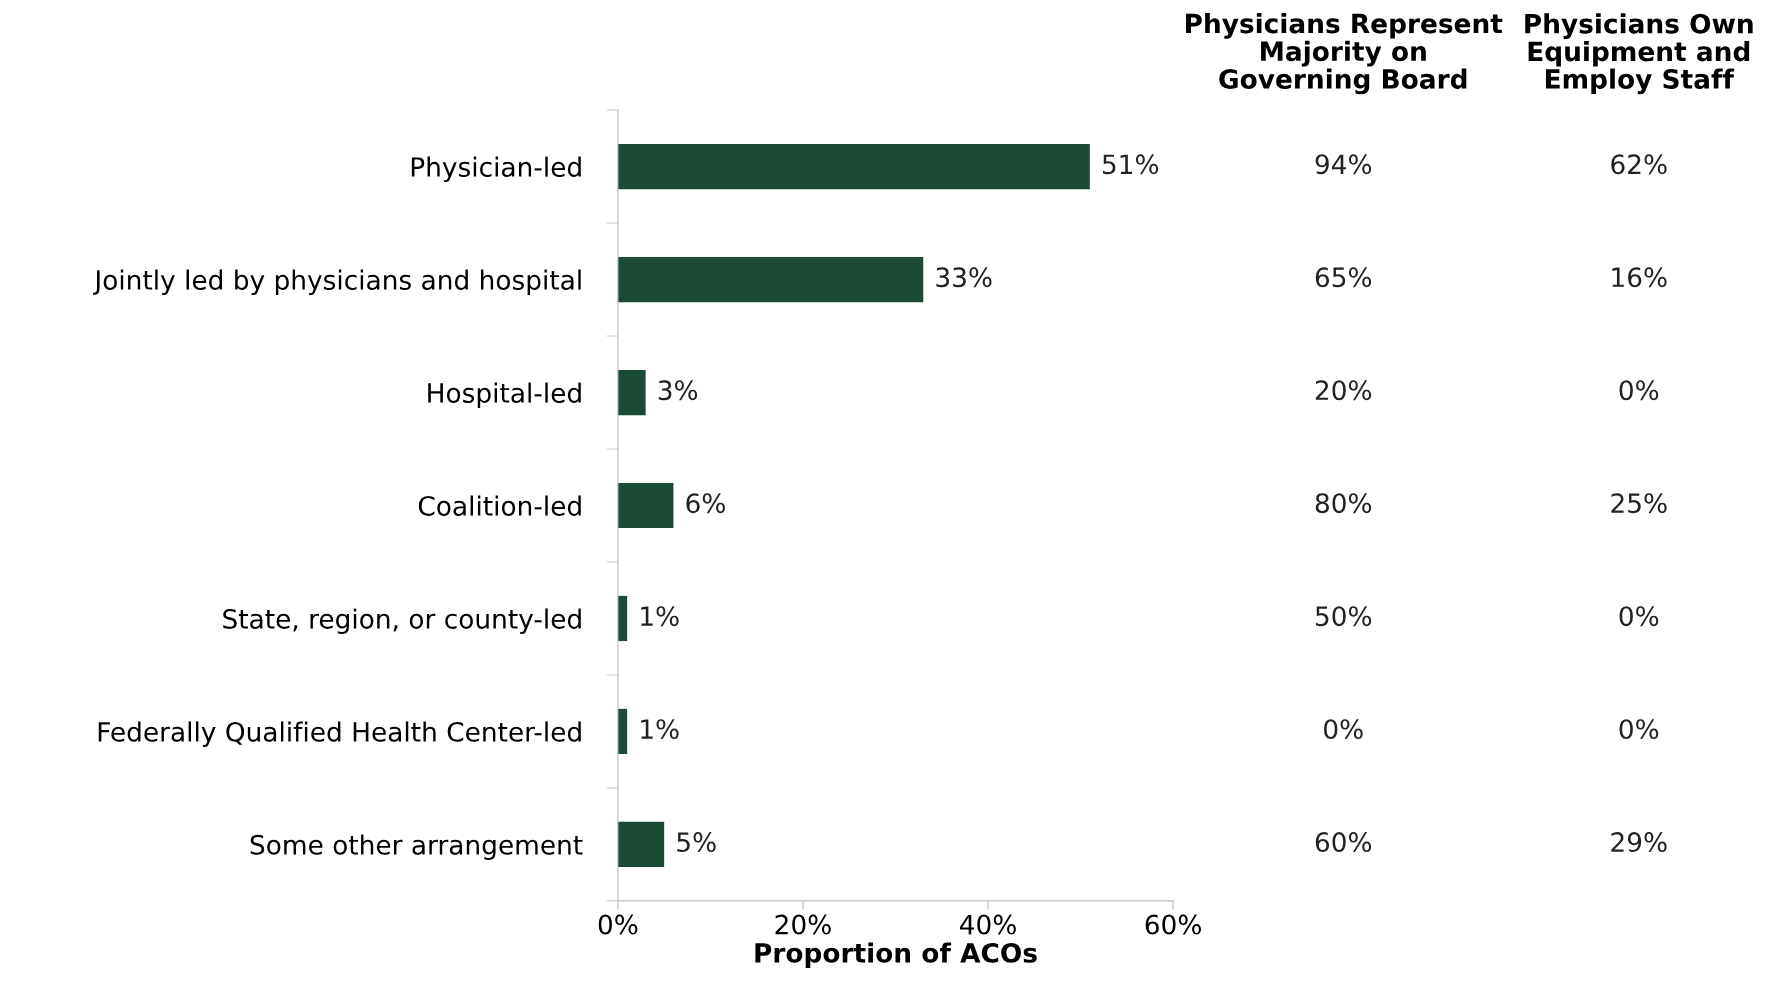 The image size is (1791, 1001). What do you see at coordinates (678, 390) in the screenshot?
I see `data-label: 3%` at bounding box center [678, 390].